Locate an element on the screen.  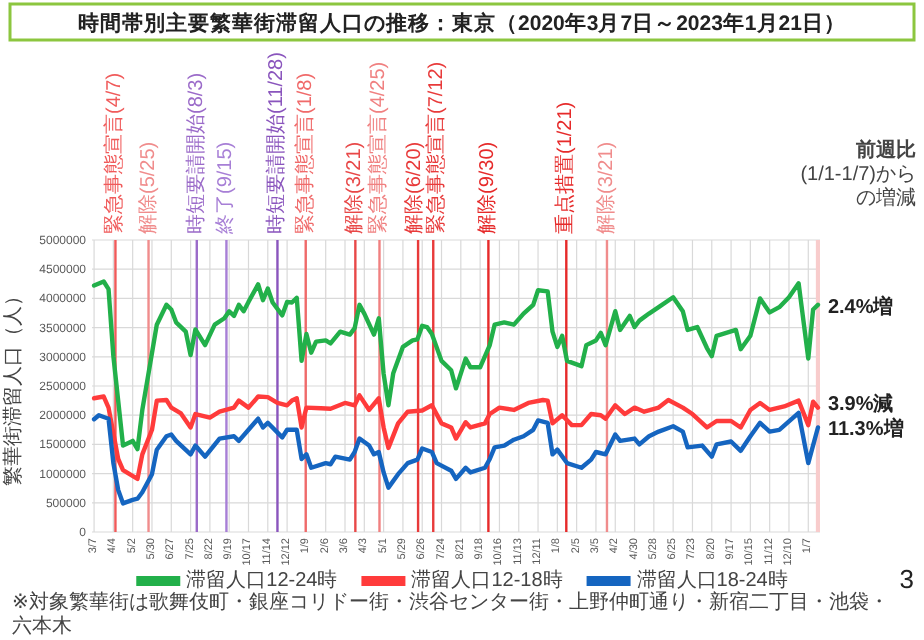
legend-label: 滞留人口18-24時 is located at coordinates (712, 580).